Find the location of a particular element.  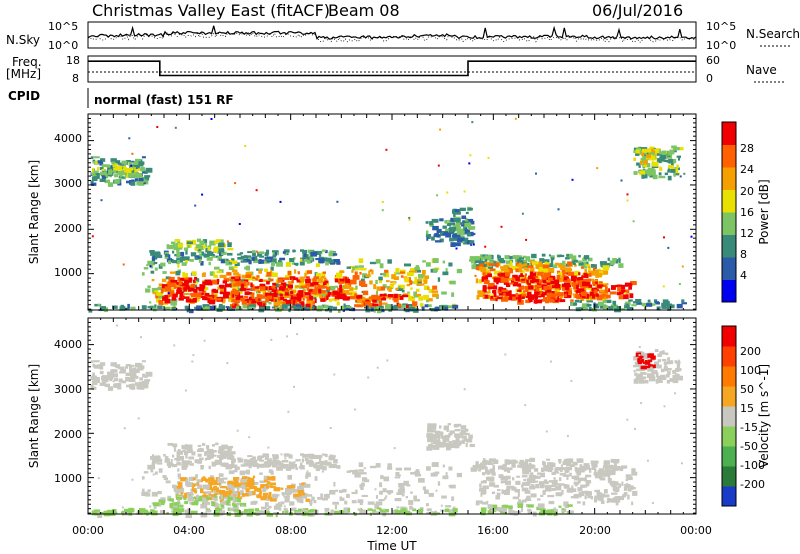

freq-left-tick-bottom: 8 is located at coordinates (75, 78).